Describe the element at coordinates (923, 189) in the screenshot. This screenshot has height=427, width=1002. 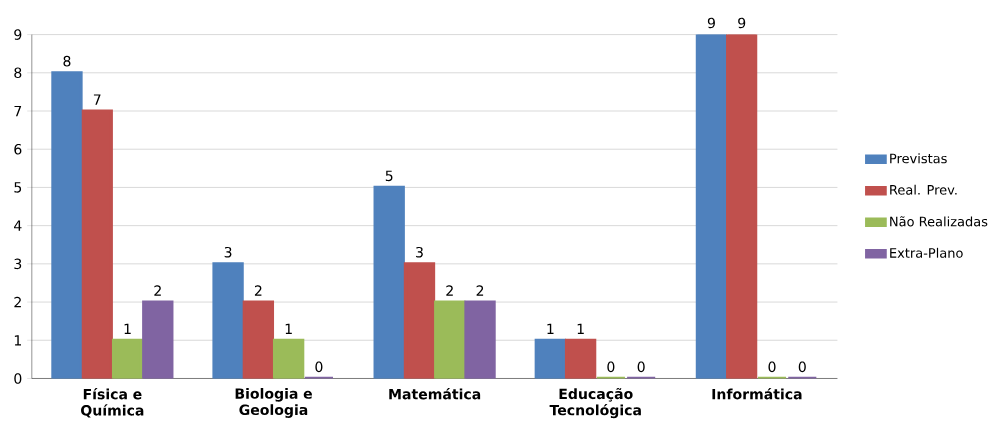
I see `legend-label: Real. Prev.` at that location.